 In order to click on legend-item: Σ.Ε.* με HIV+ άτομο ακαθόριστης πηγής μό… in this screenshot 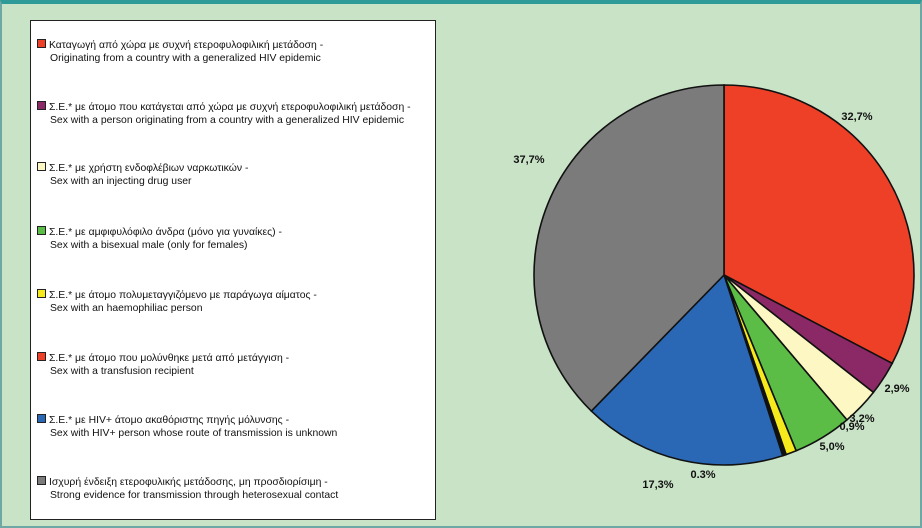, I will do `click(235, 427)`.